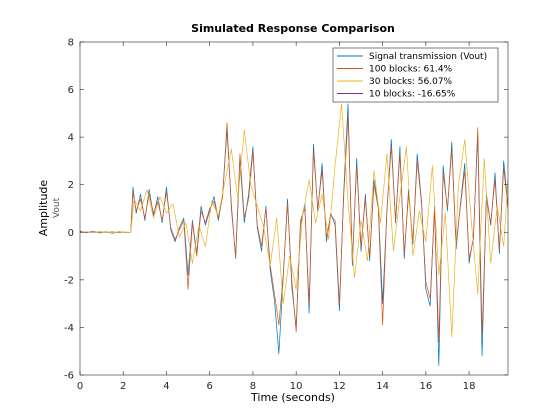 This screenshot has height=420, width=560. I want to click on x-tick-label: 0, so click(80, 386).